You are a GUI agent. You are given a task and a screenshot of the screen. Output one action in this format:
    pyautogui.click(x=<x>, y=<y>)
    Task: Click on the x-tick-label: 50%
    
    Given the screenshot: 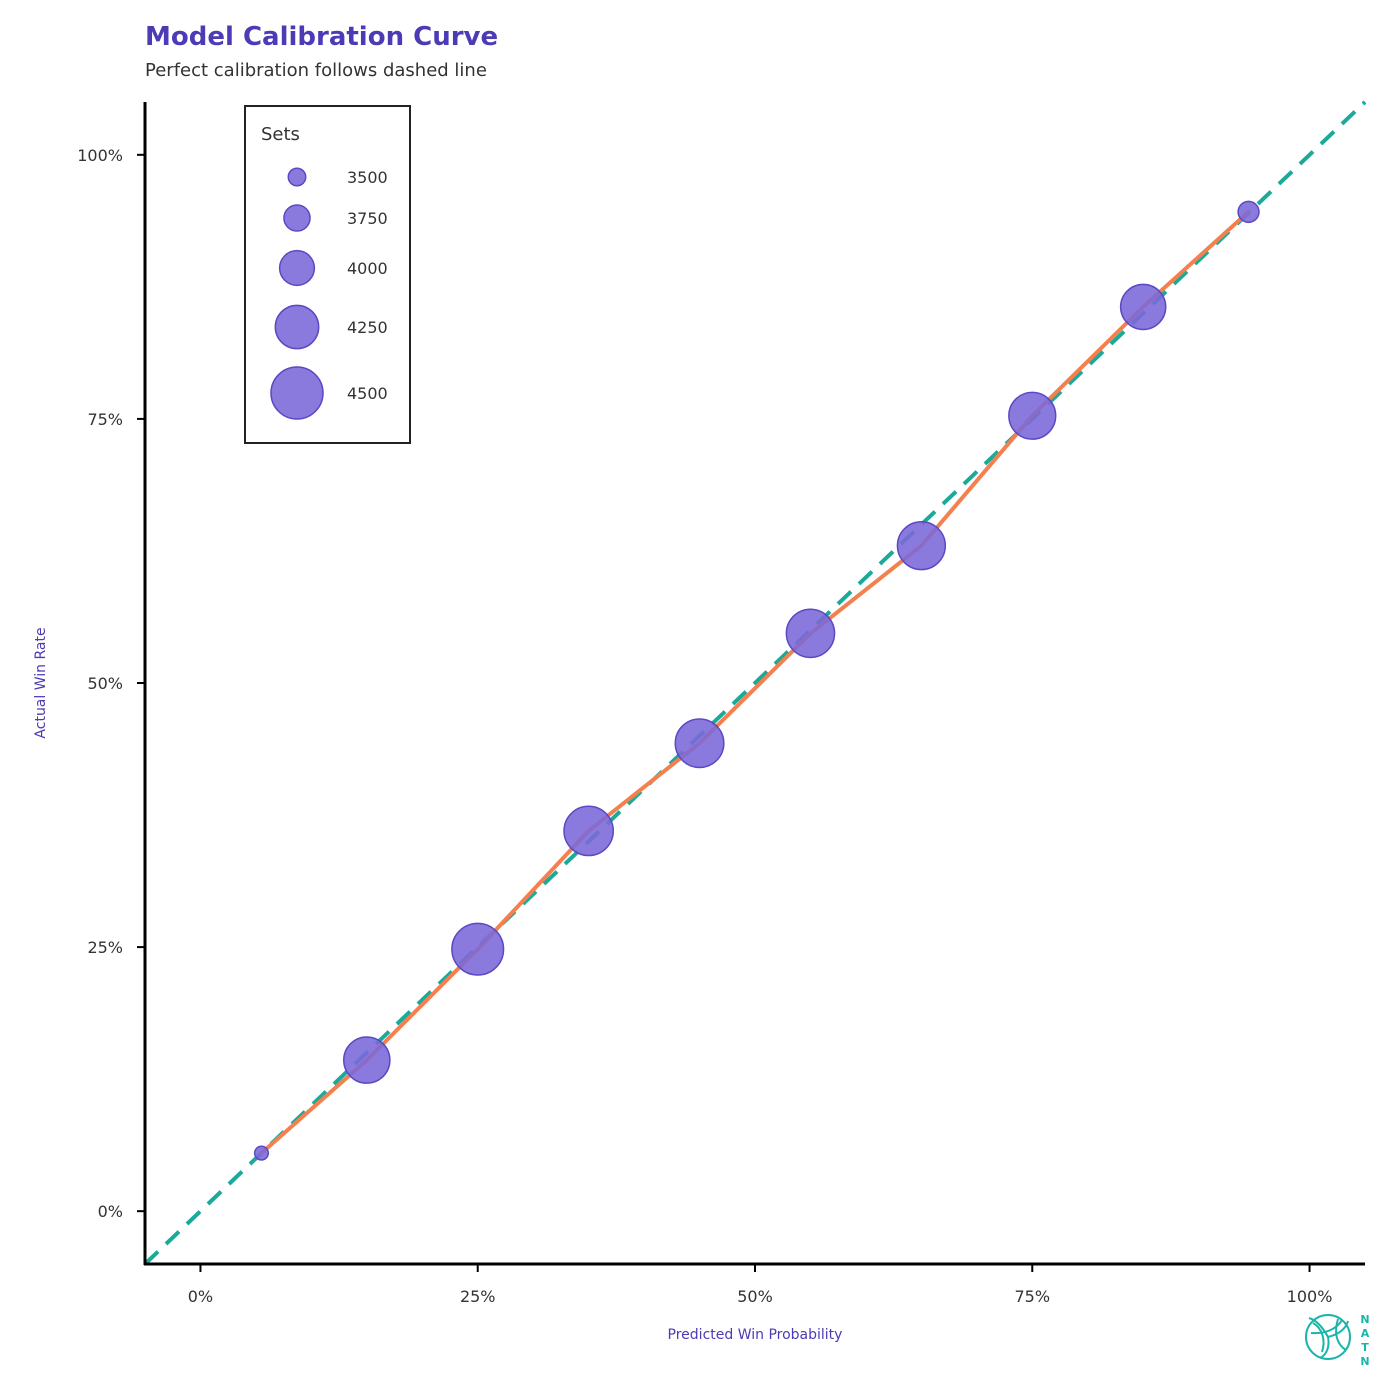 What is the action you would take?
    pyautogui.click(x=755, y=1296)
    